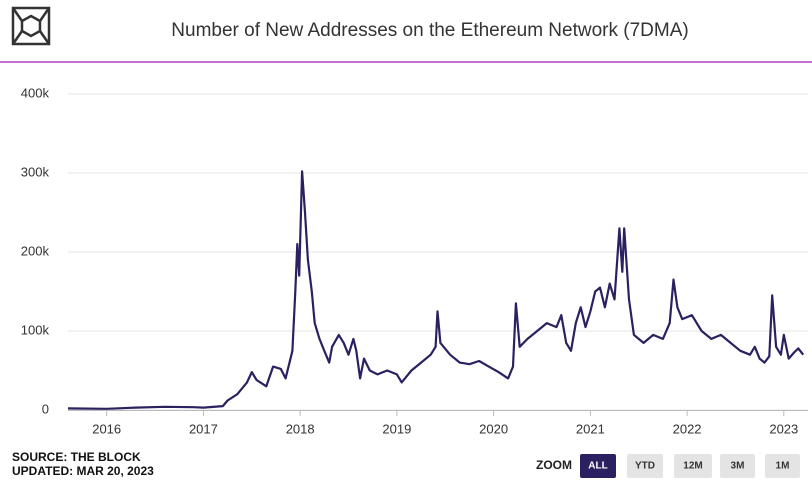 The width and height of the screenshot is (812, 488). I want to click on zoom-button: 3M, so click(737, 466).